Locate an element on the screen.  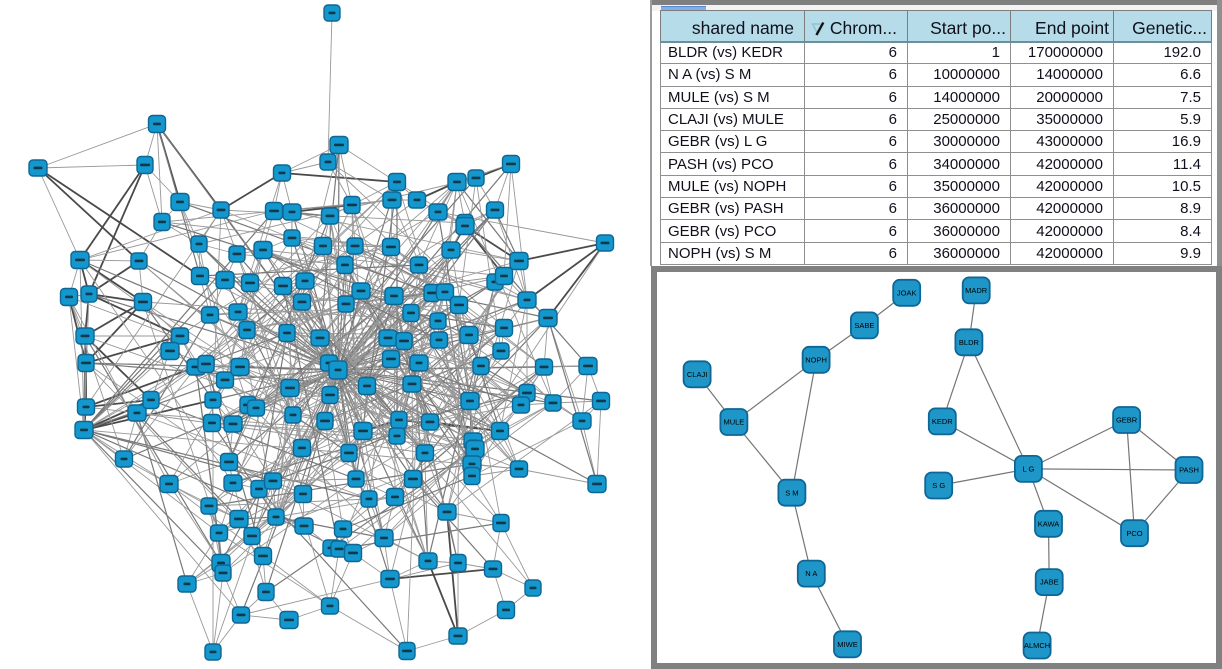
svg-text: N A is located at coordinates (811, 573).